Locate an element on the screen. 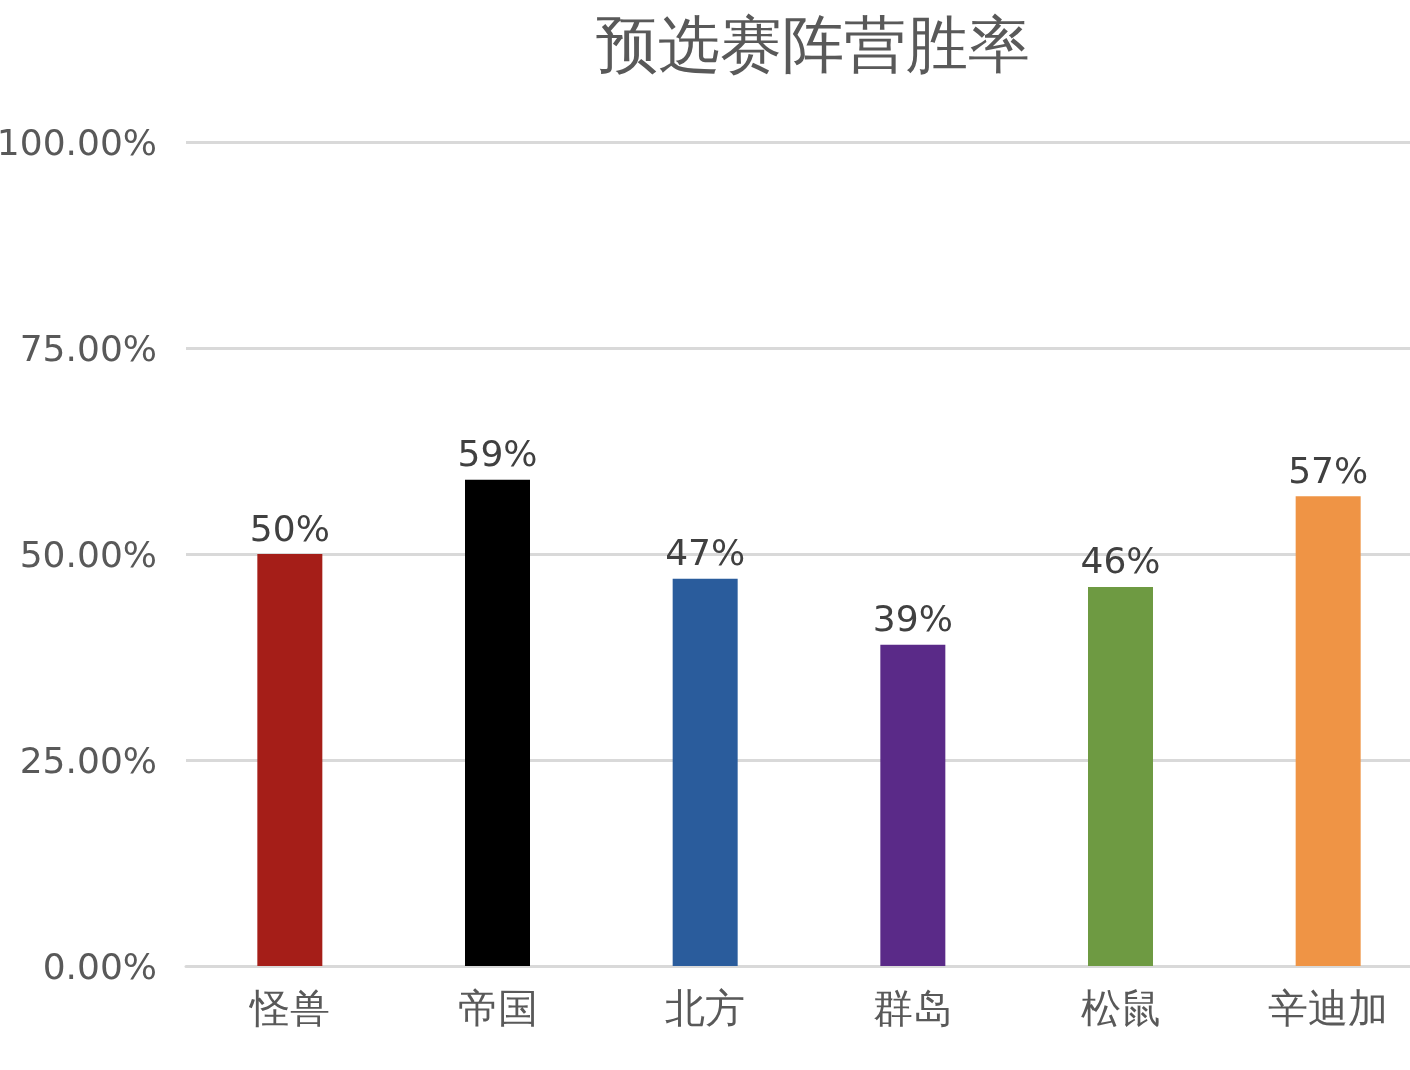 This screenshot has width=1410, height=1070. data-label: 46% is located at coordinates (1120, 561).